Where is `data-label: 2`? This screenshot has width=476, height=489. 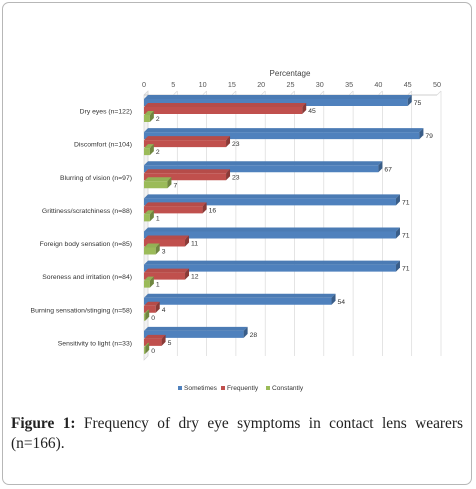 data-label: 2 is located at coordinates (158, 119).